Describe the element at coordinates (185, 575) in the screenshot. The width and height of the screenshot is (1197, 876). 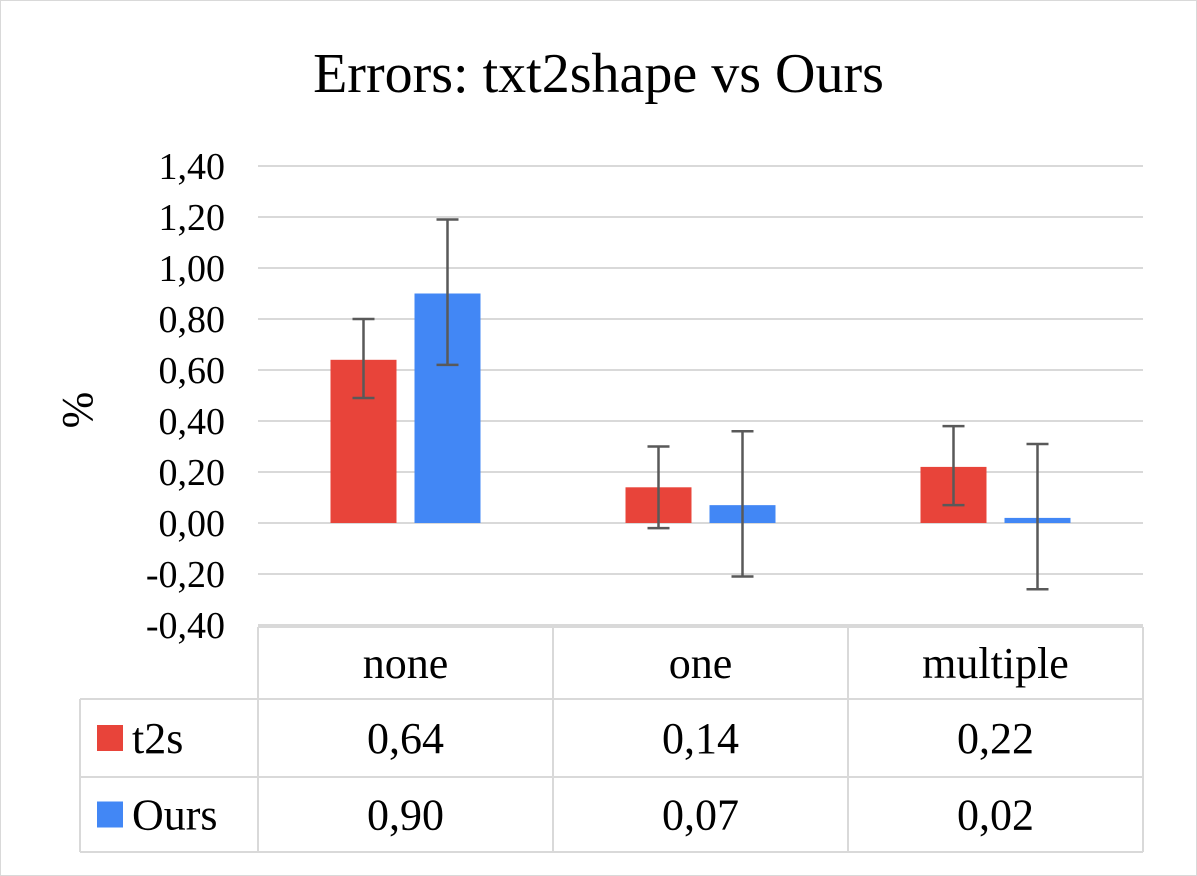
I see `y-tick-label: -0,20` at that location.